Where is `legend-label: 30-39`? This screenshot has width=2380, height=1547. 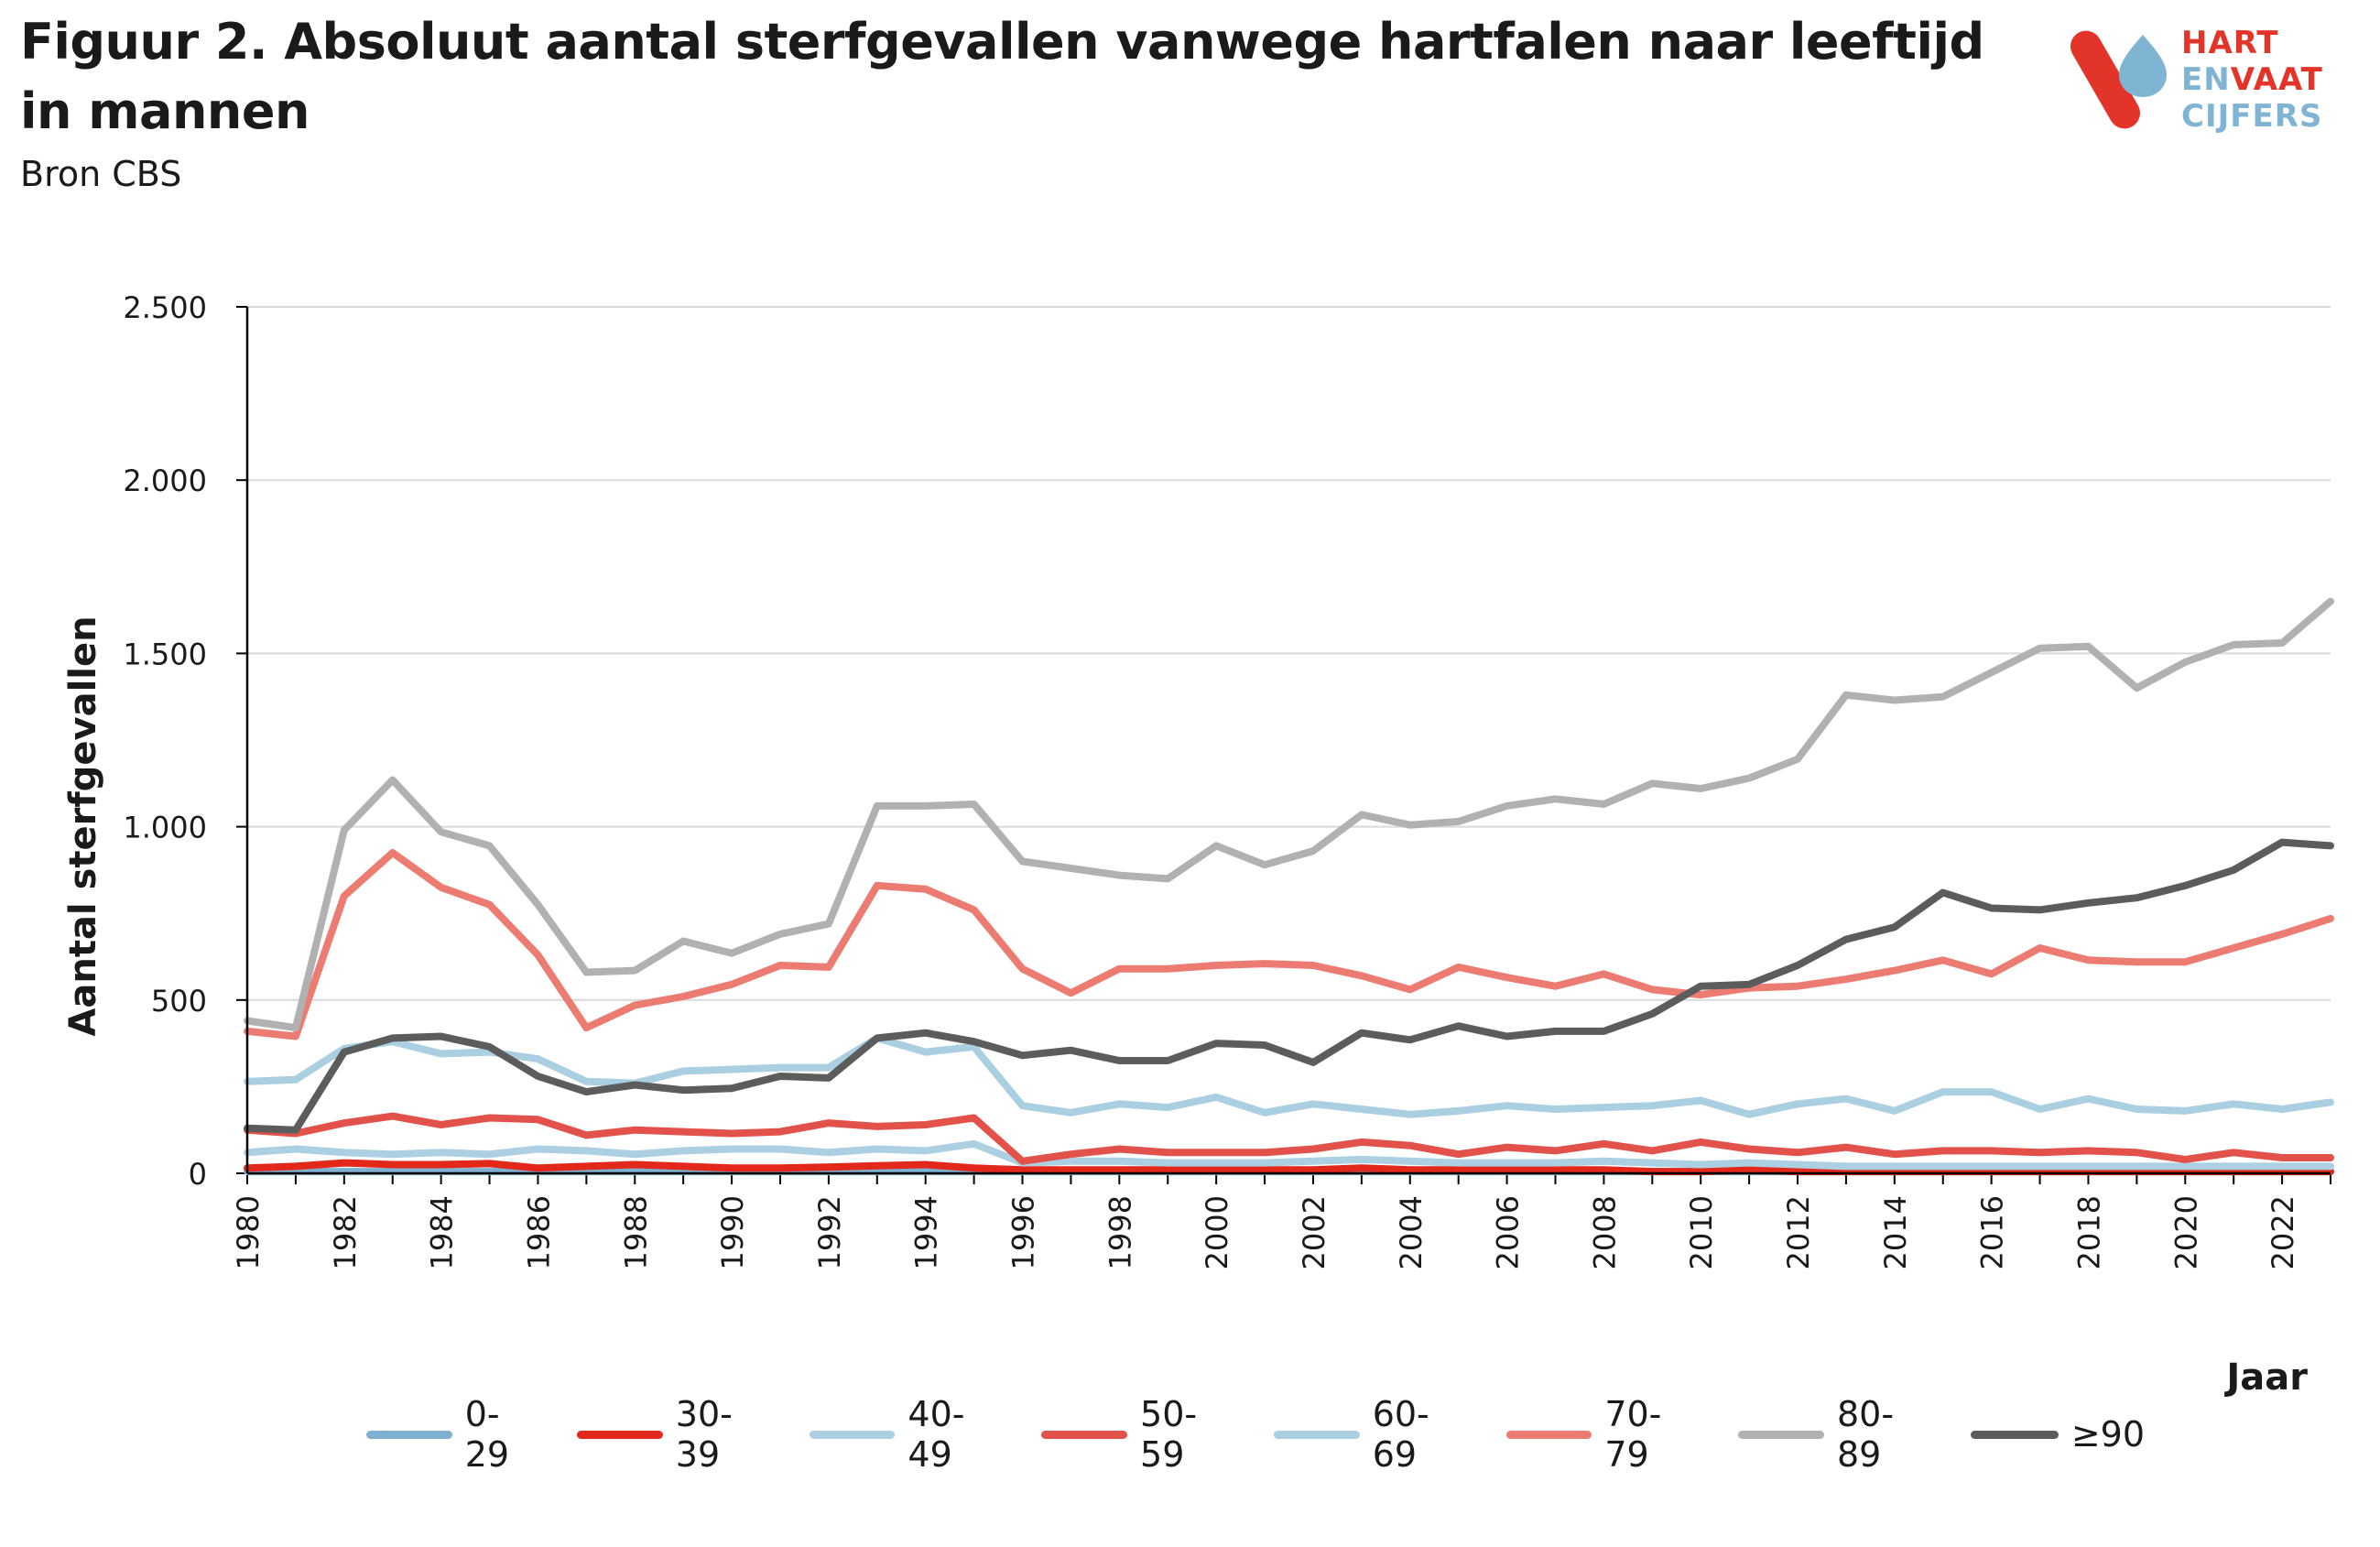 legend-label: 30-39 is located at coordinates (704, 1434).